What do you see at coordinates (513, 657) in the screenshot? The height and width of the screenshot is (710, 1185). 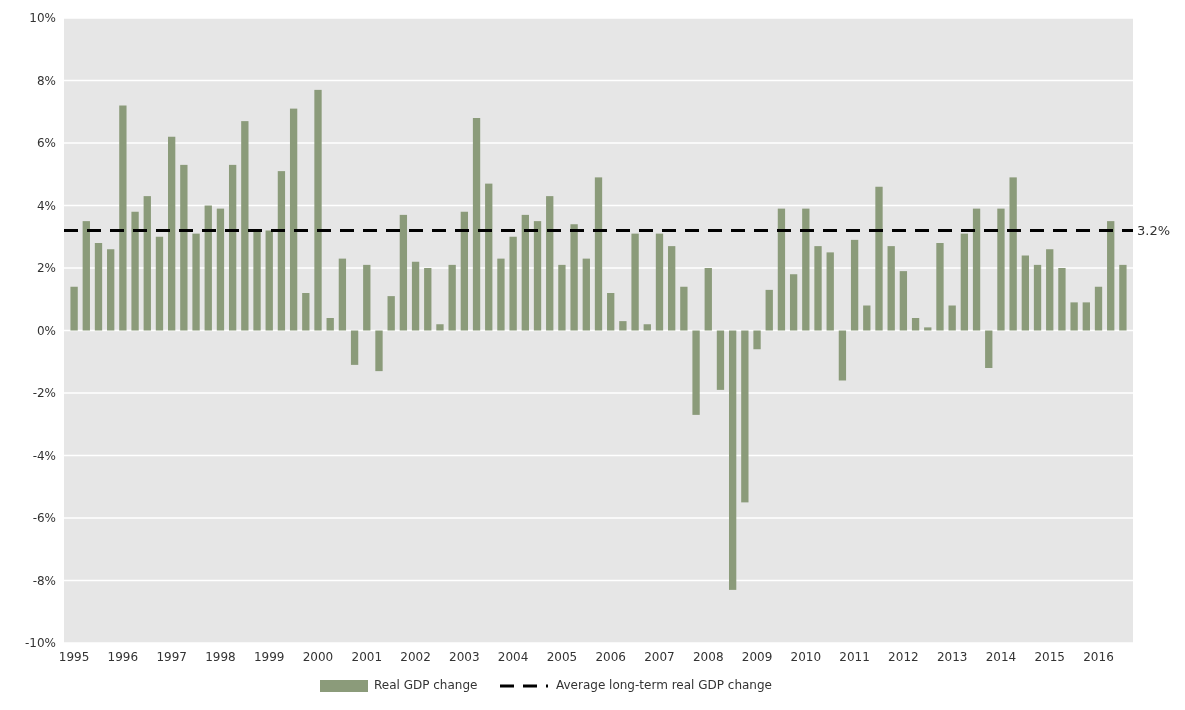 I see `x-tick-label: 2004` at bounding box center [513, 657].